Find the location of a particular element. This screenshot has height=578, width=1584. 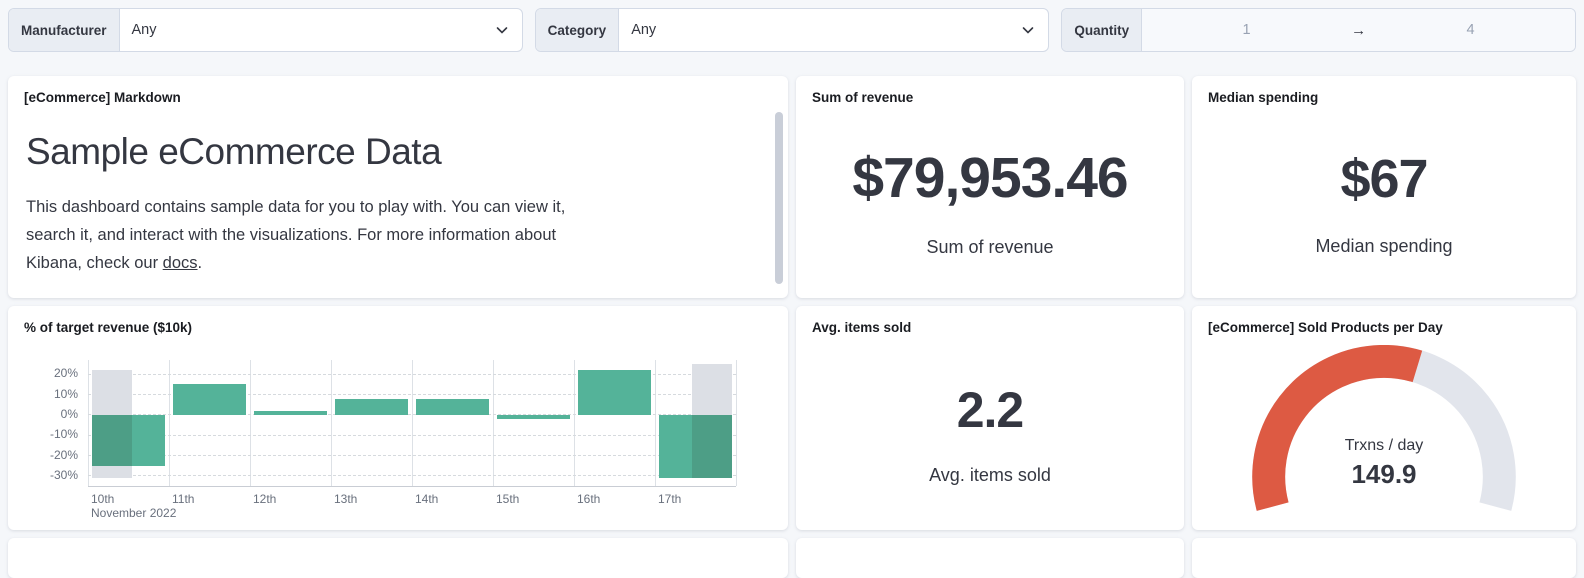

bar-16th is located at coordinates (614, 392).